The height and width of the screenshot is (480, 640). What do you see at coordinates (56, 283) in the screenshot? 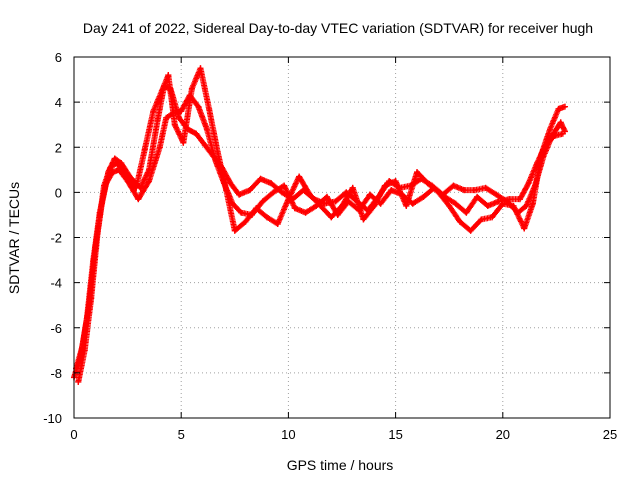
I see `y-tick-label: -4` at bounding box center [56, 283].